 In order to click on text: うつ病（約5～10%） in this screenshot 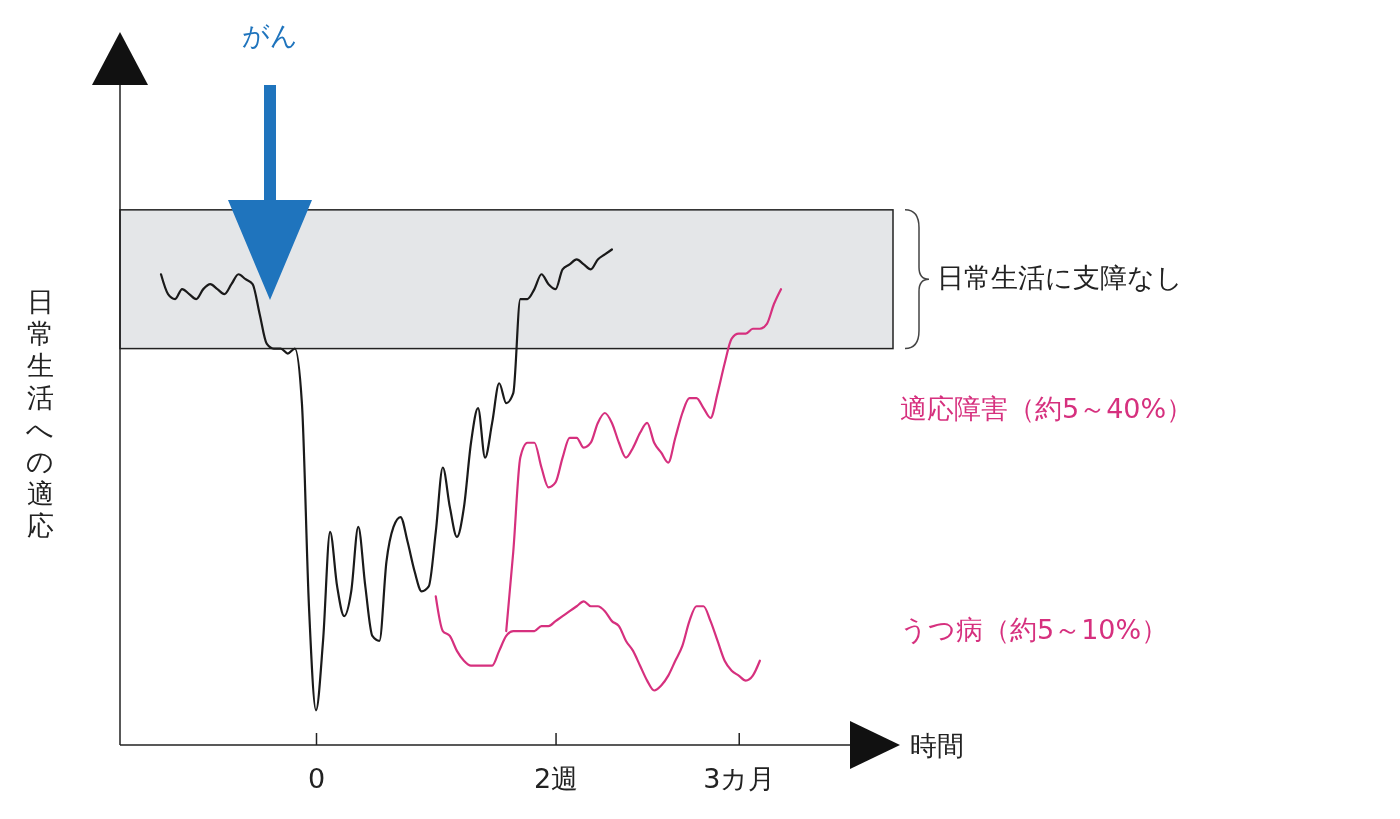, I will do `click(1034, 629)`.